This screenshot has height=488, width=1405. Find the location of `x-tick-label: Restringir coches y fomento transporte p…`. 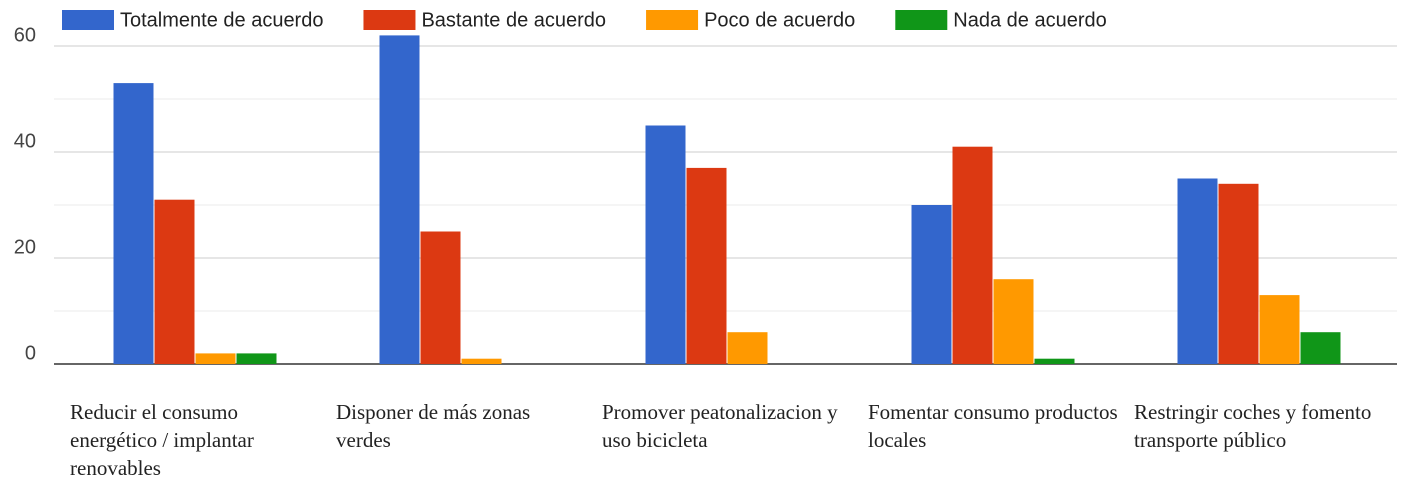

x-tick-label: Restringir coches y fomento transporte p… is located at coordinates (1253, 426).